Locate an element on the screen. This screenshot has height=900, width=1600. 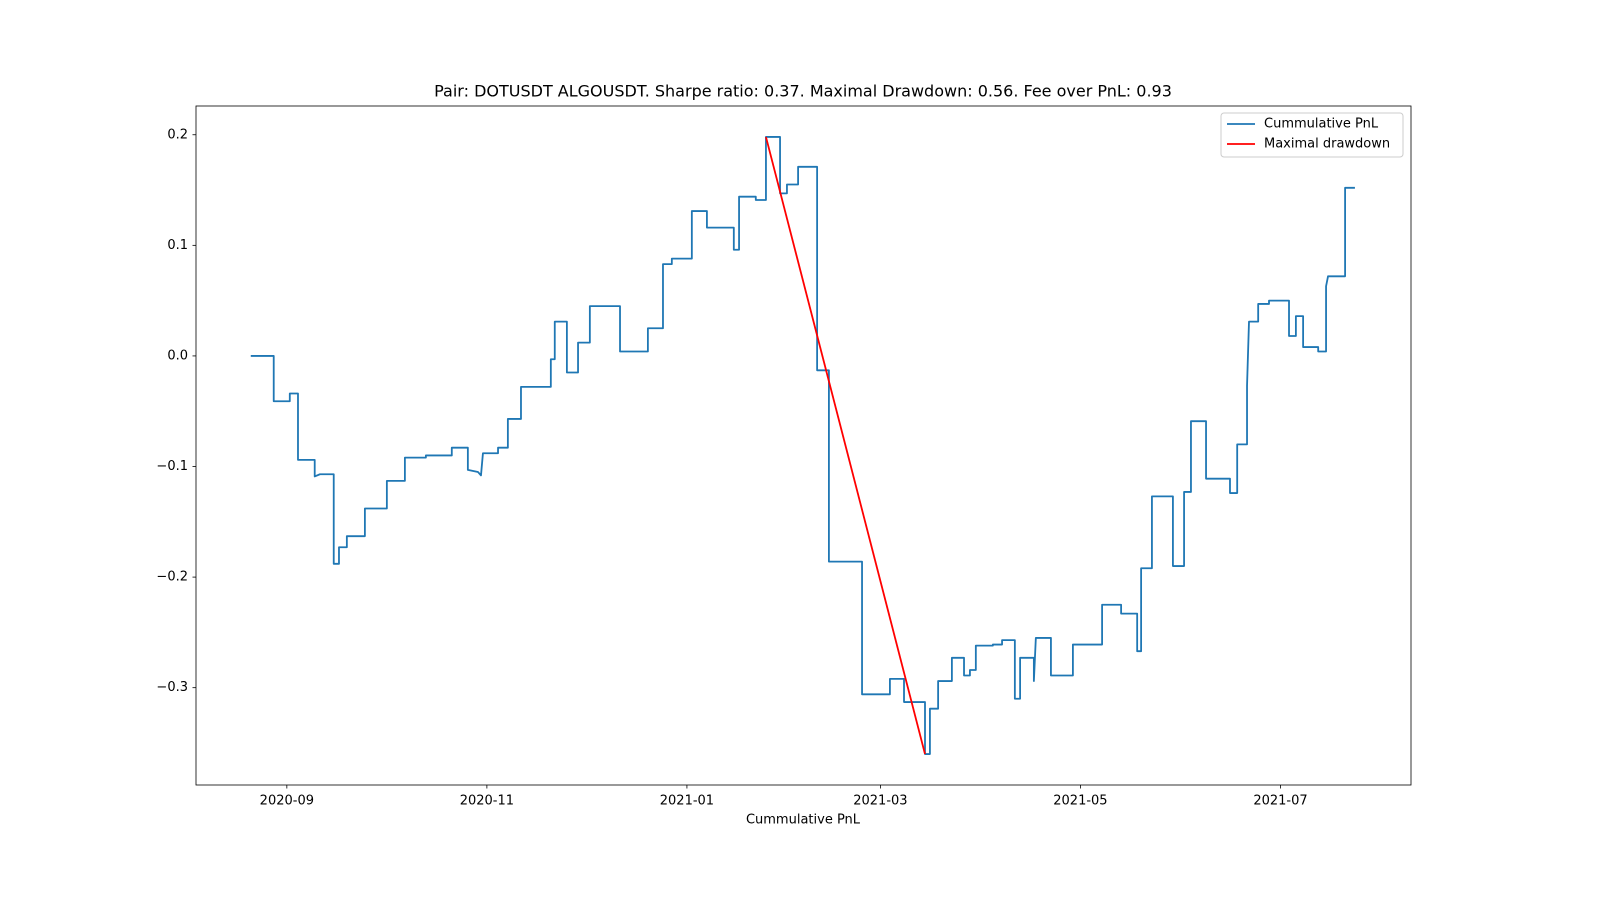
y-tick-label: 0.2 is located at coordinates (177, 134).